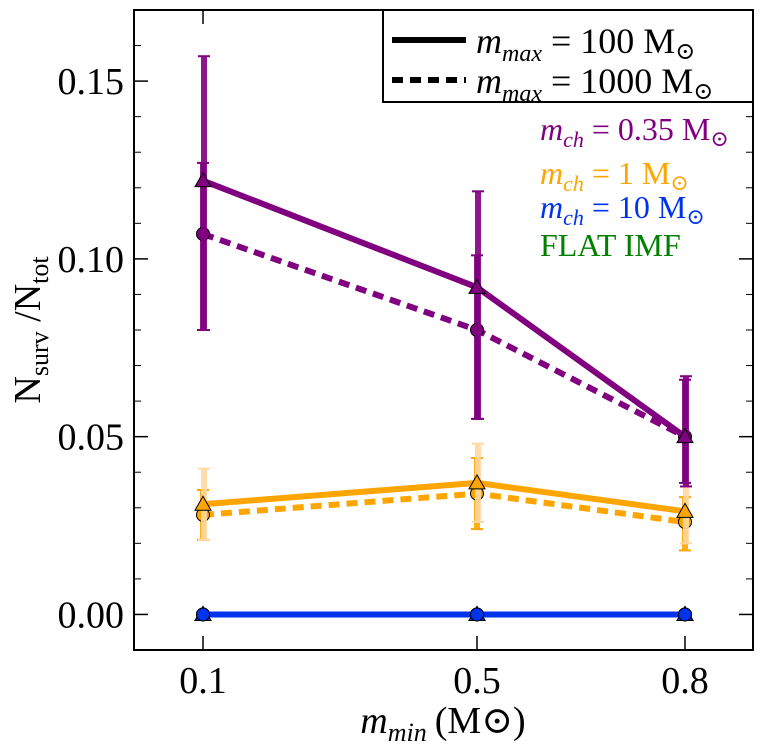 This screenshot has width=762, height=749. What do you see at coordinates (91, 82) in the screenshot?
I see `y-tick-label: 0.15` at bounding box center [91, 82].